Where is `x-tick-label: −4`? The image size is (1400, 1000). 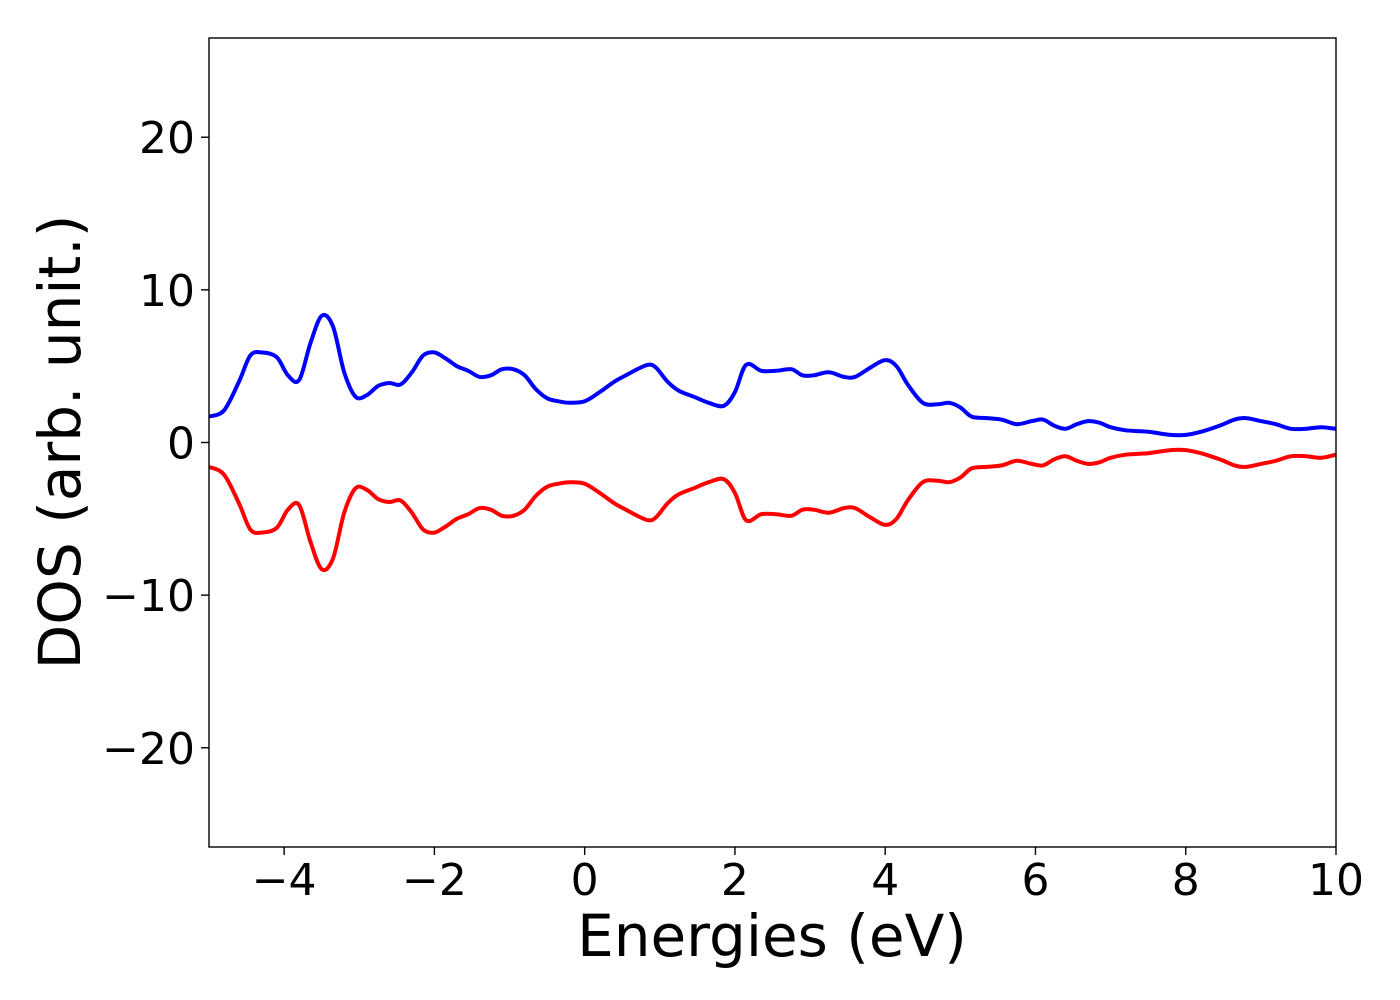 x-tick-label: −4 is located at coordinates (284, 880).